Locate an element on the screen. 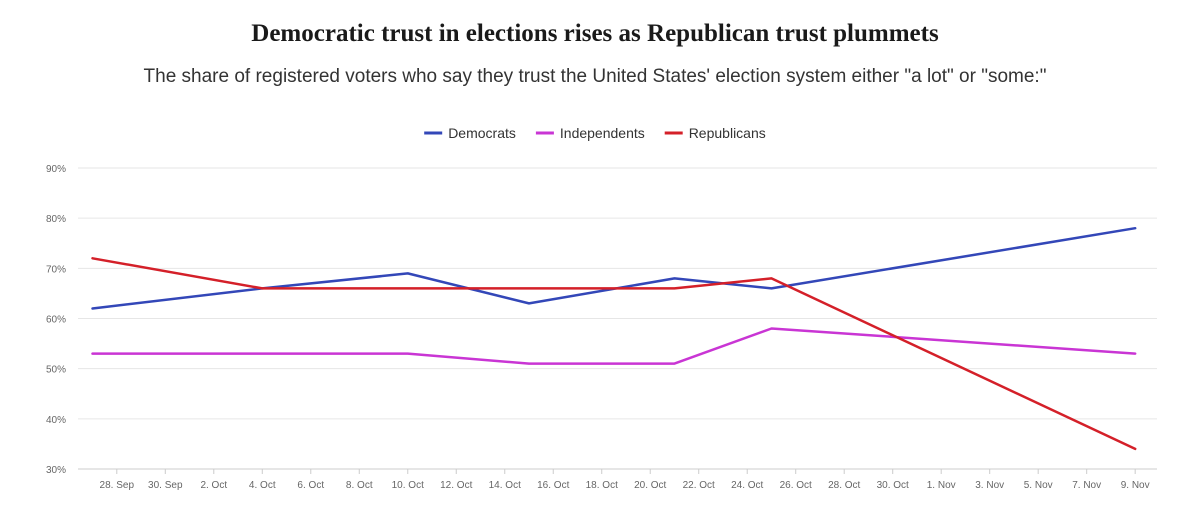  legend-item-democrats: Democrats is located at coordinates (470, 133).